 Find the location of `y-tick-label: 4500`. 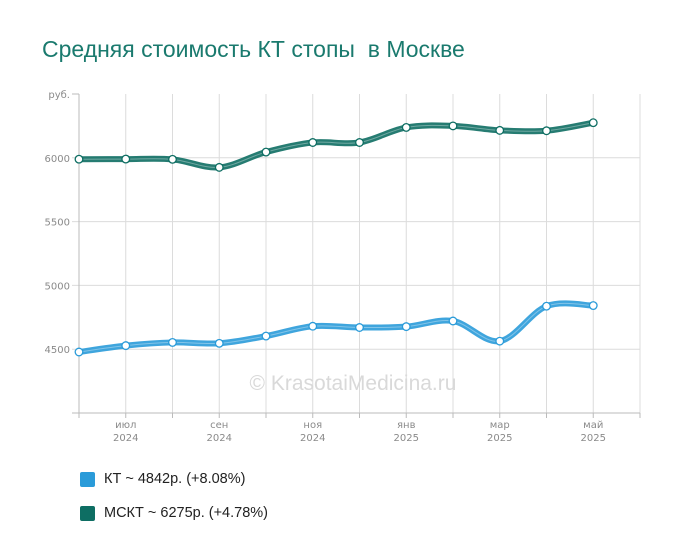

y-tick-label: 4500 is located at coordinates (57, 350).